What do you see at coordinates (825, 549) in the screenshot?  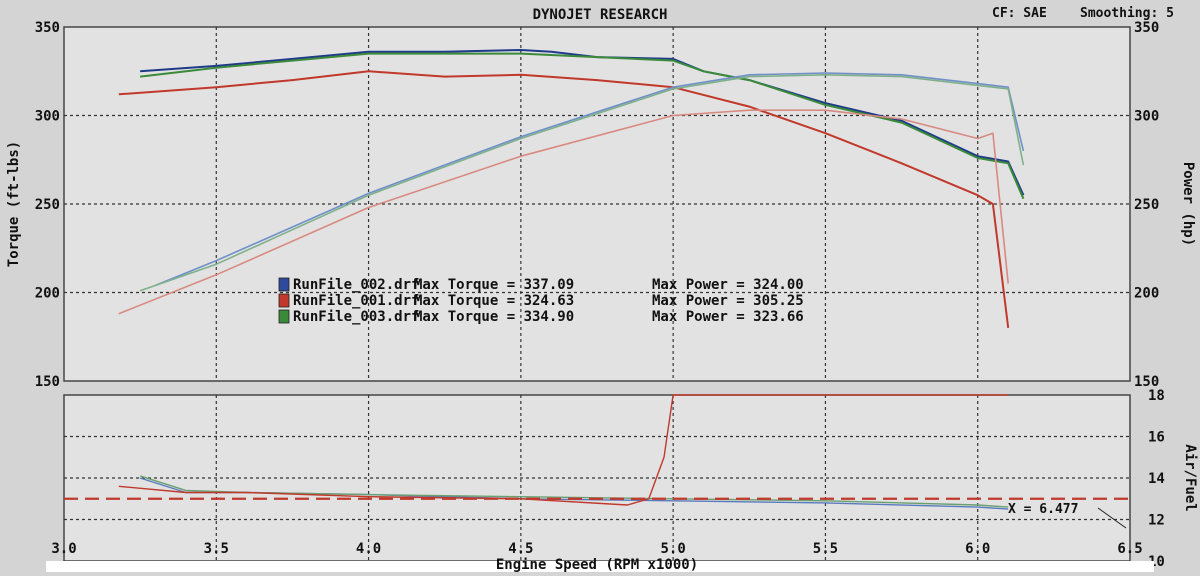 I see `x-tick-label: 5.5` at bounding box center [825, 549].